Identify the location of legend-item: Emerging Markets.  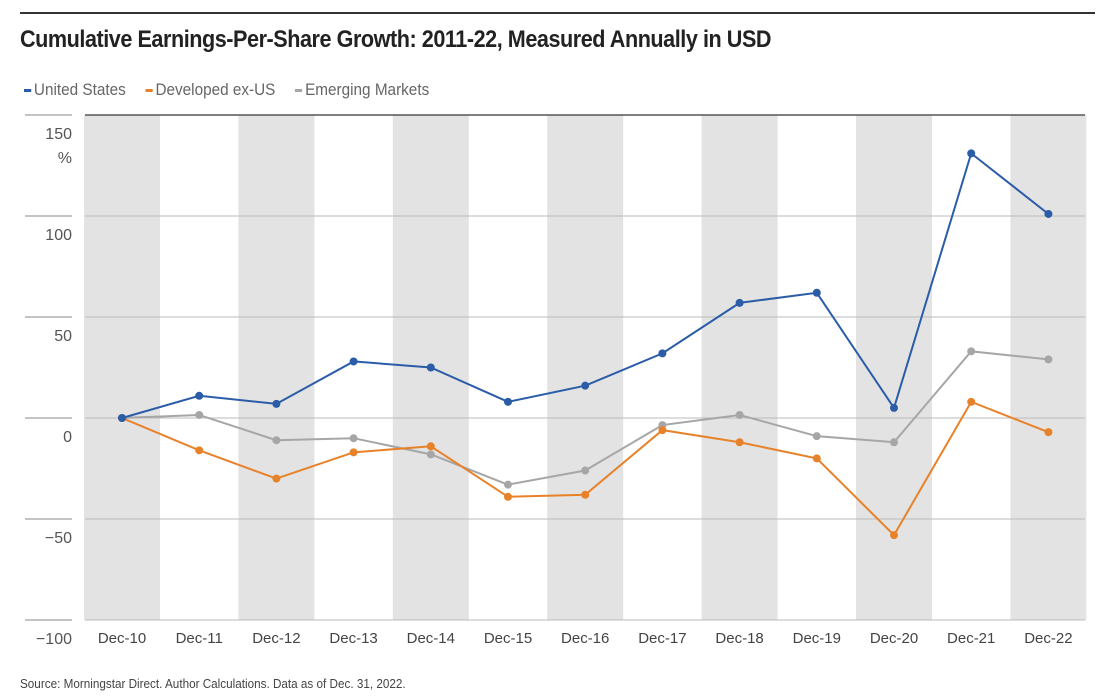
(362, 90).